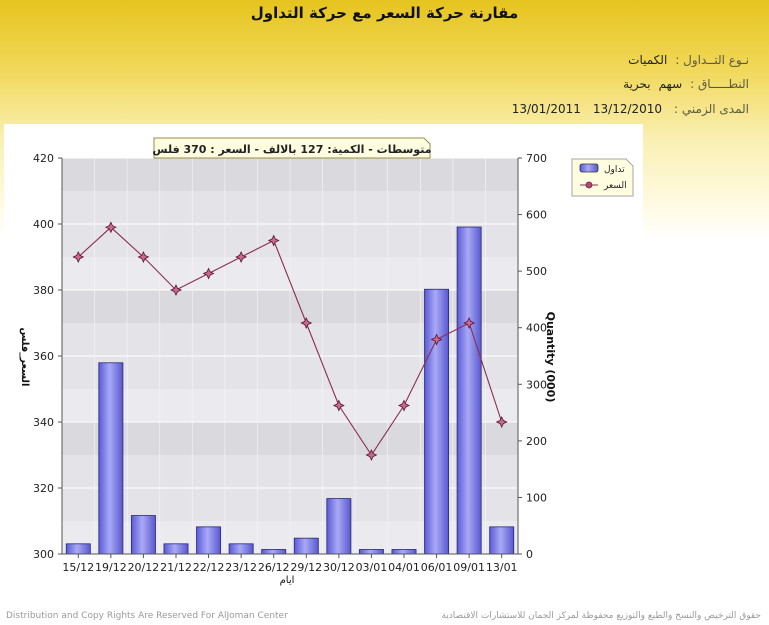 The height and width of the screenshot is (625, 769). I want to click on x-axis-label: ايام, so click(287, 580).